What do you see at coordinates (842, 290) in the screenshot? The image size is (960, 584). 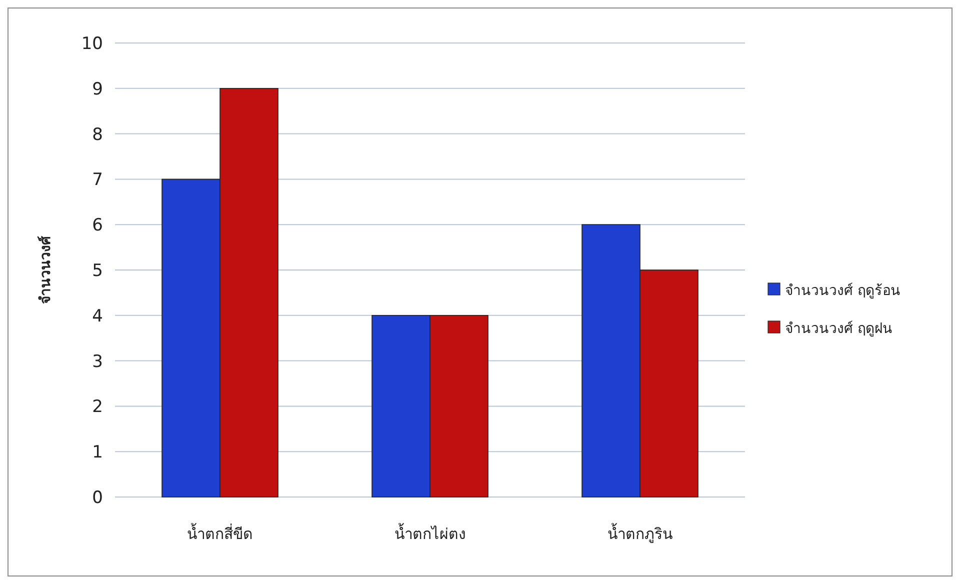 I see `legend-label: จำนวนวงศ์ ฤดูร้อน` at bounding box center [842, 290].